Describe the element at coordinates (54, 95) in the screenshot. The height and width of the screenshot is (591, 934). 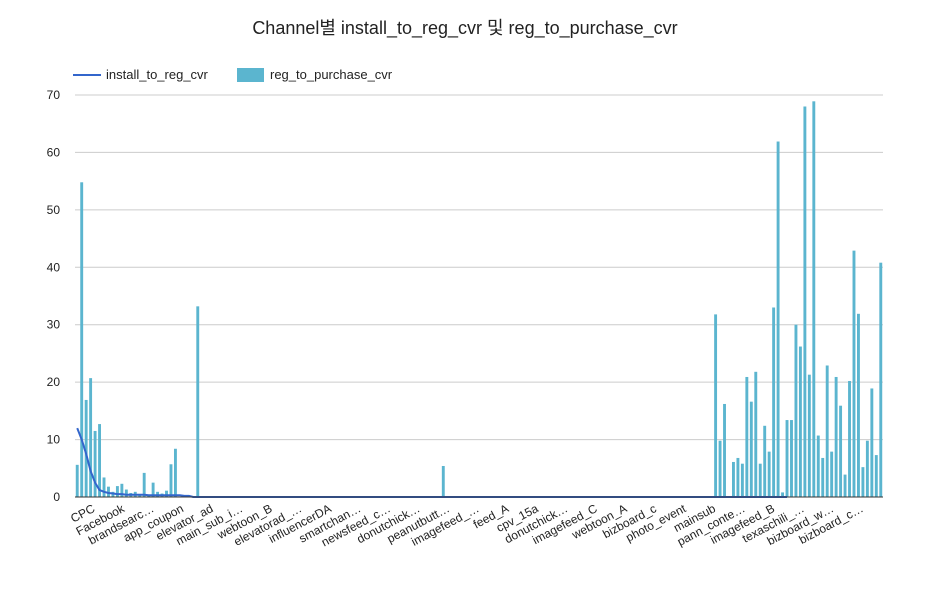
I see `y-tick-label: 70` at that location.